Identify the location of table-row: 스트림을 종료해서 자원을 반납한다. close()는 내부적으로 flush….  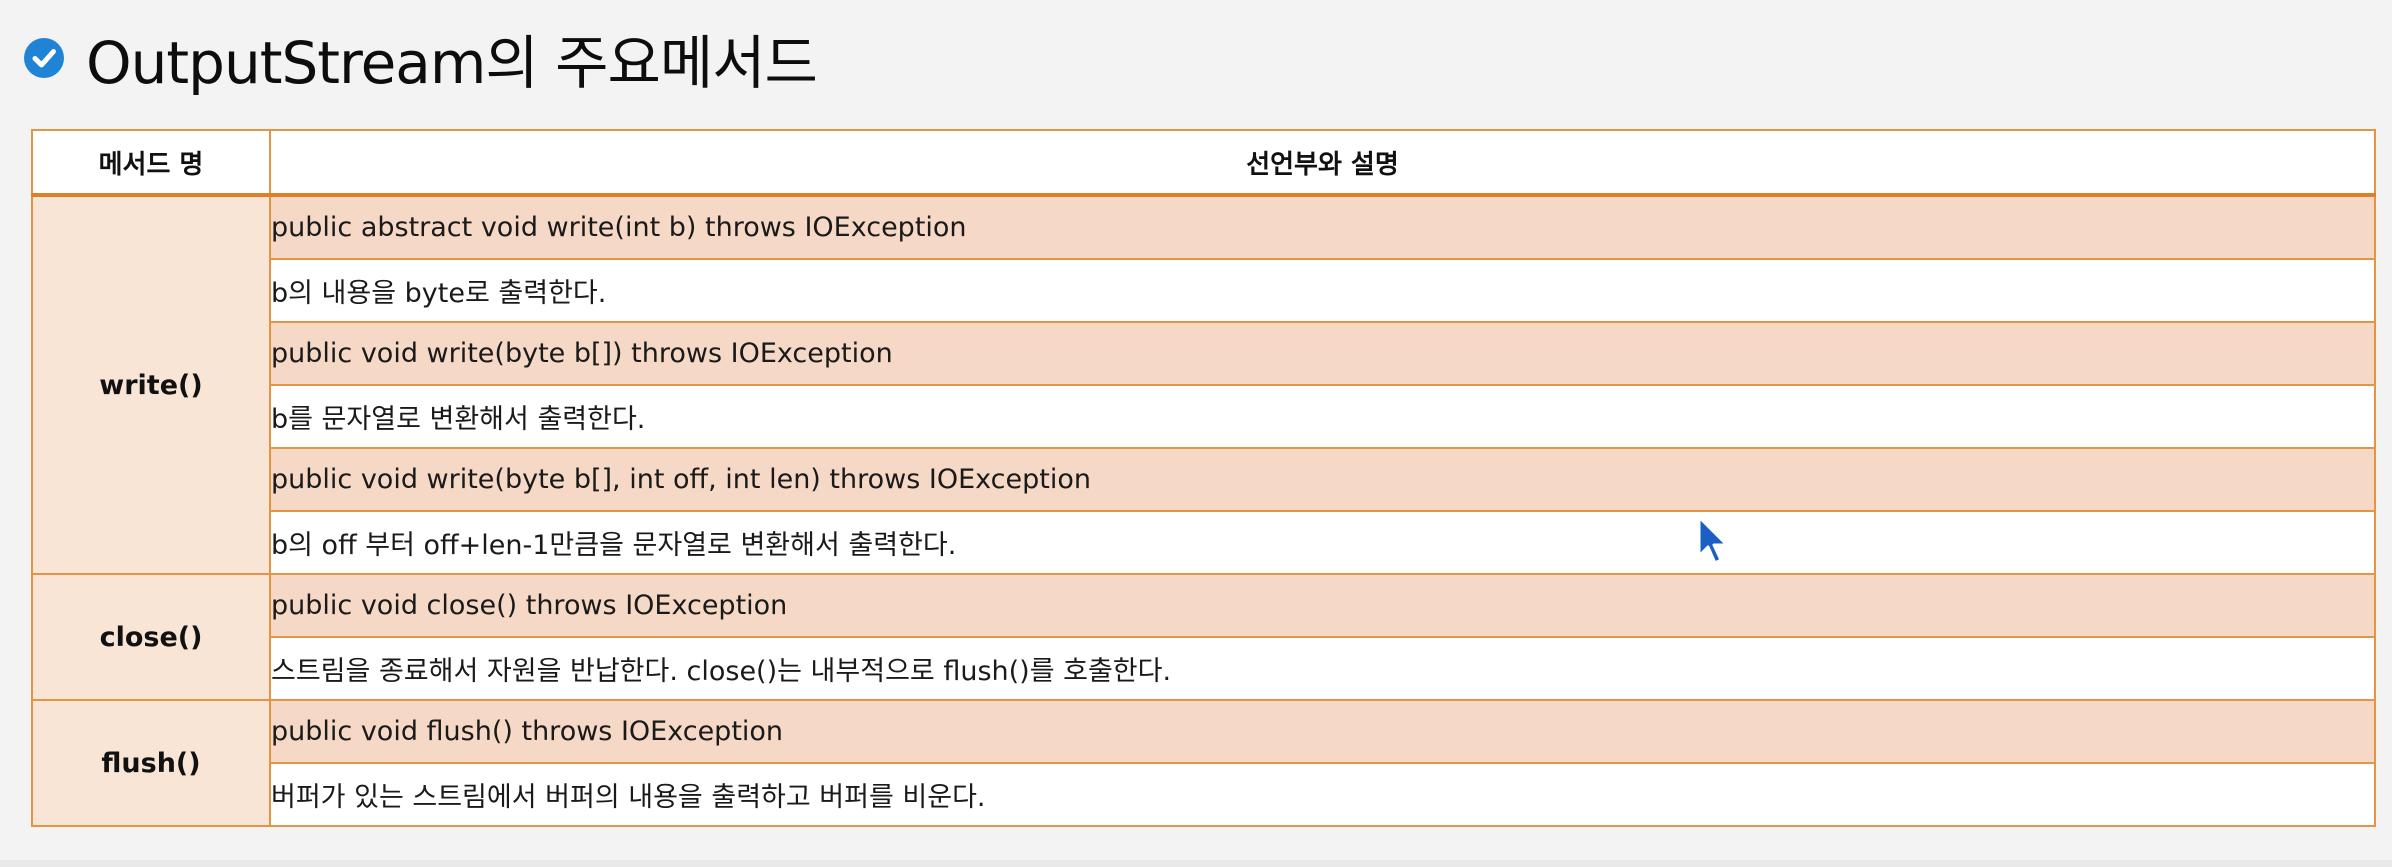
(1204, 668).